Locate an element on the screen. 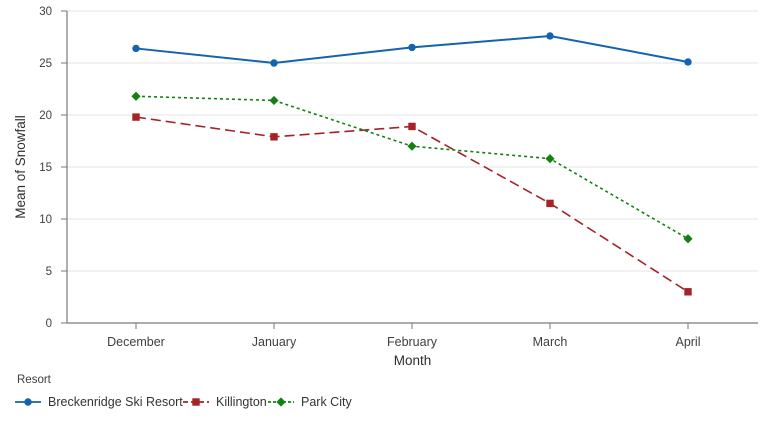  legend-item: Killington is located at coordinates (225, 402).